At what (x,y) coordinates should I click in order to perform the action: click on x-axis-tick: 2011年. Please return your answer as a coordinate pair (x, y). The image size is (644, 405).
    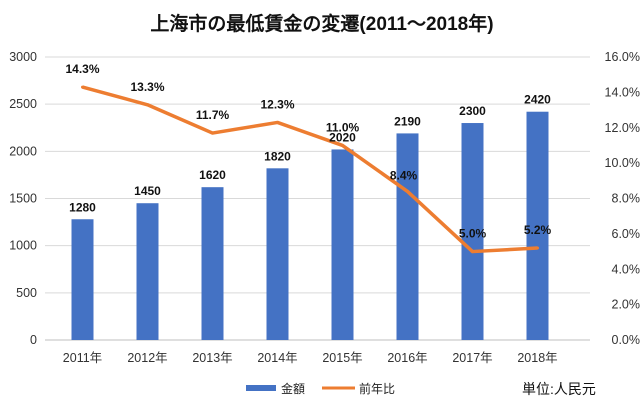
    Looking at the image, I should click on (82, 358).